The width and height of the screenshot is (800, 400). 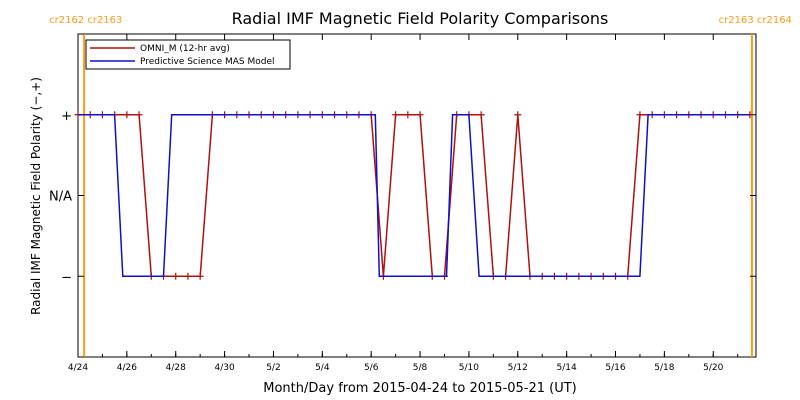 What do you see at coordinates (66, 277) in the screenshot?
I see `y-tick-label: −` at bounding box center [66, 277].